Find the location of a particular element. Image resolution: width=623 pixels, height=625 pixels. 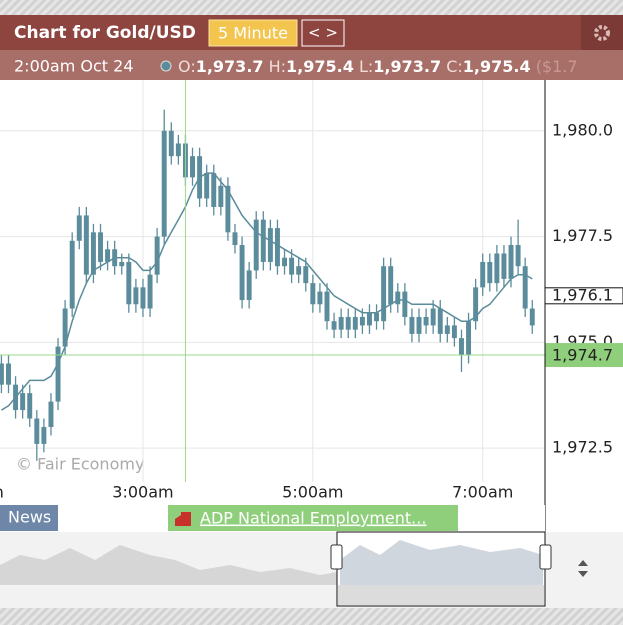

low-label: L: is located at coordinates (366, 66).